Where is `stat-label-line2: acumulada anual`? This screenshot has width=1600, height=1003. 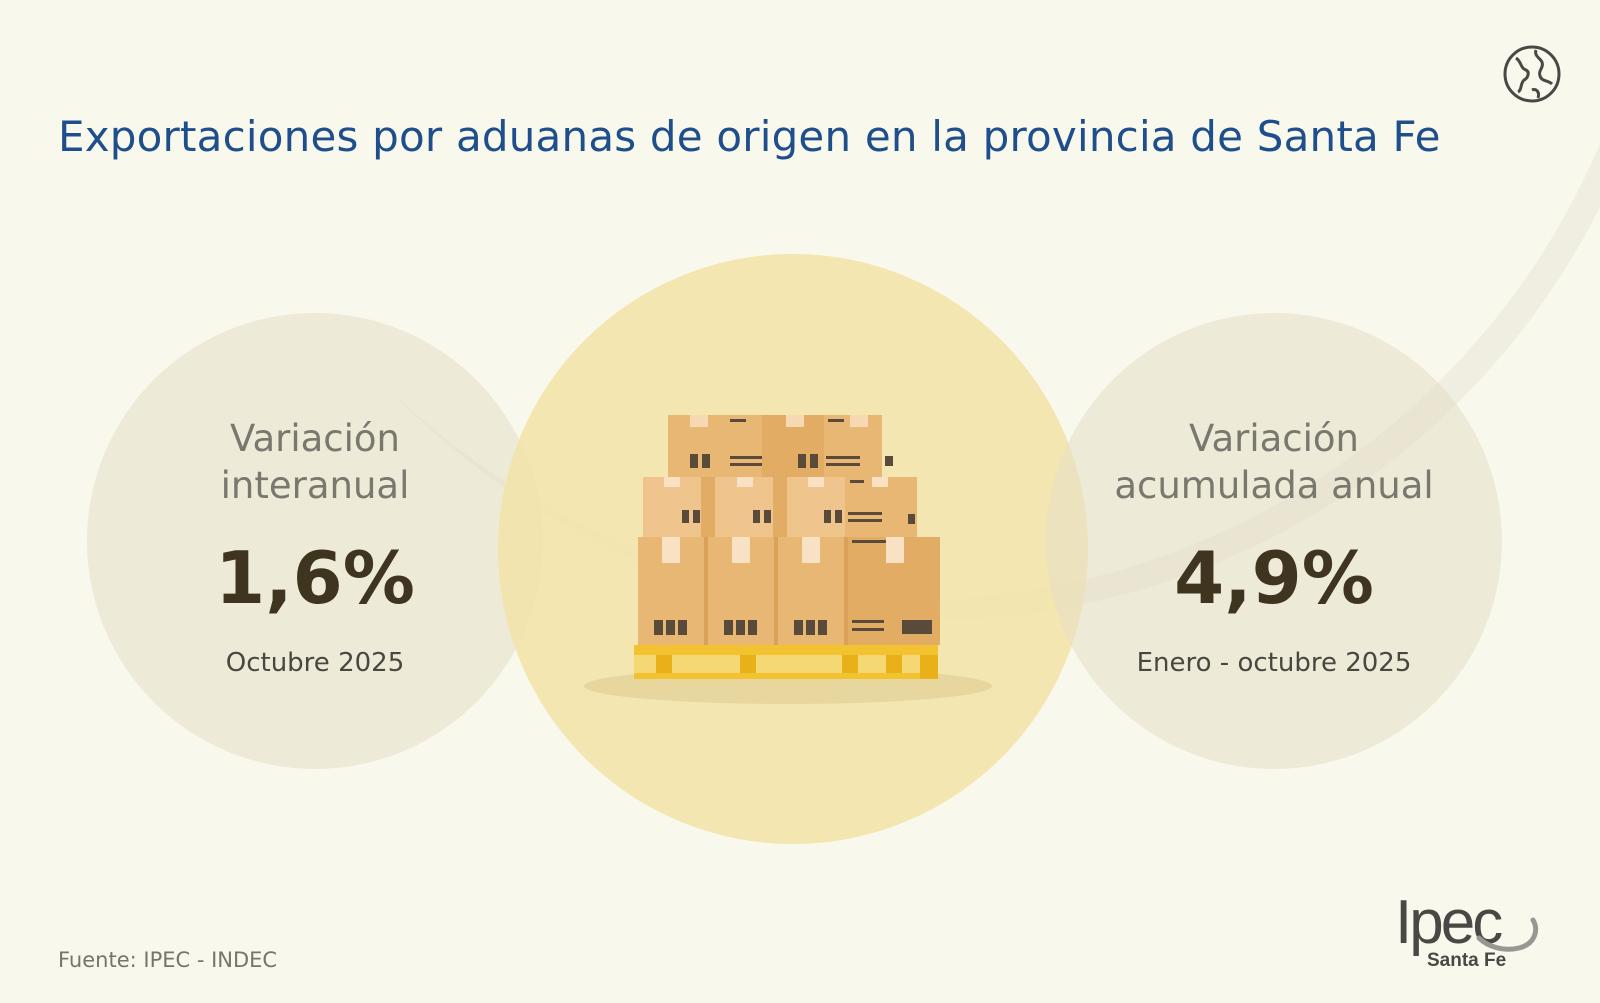 stat-label-line2: acumulada anual is located at coordinates (1274, 485).